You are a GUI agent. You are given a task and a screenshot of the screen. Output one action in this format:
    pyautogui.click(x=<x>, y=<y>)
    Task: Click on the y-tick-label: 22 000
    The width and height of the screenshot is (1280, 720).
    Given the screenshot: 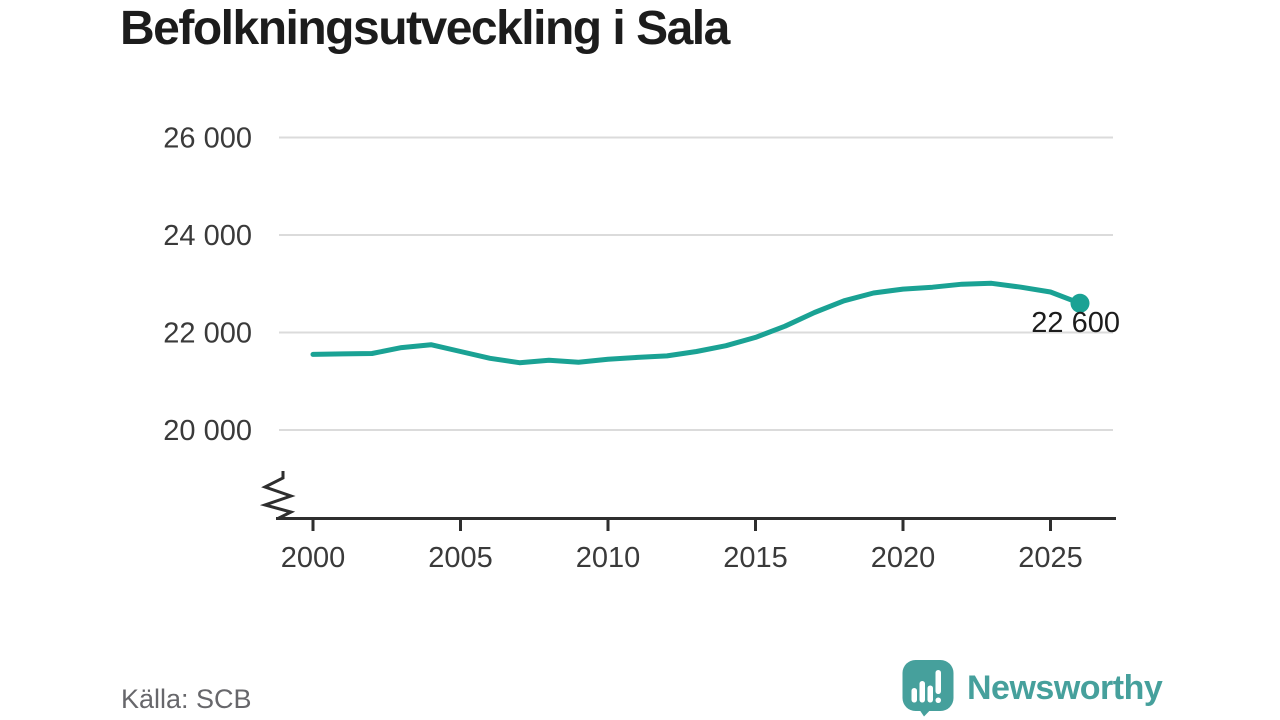 What is the action you would take?
    pyautogui.click(x=207, y=334)
    